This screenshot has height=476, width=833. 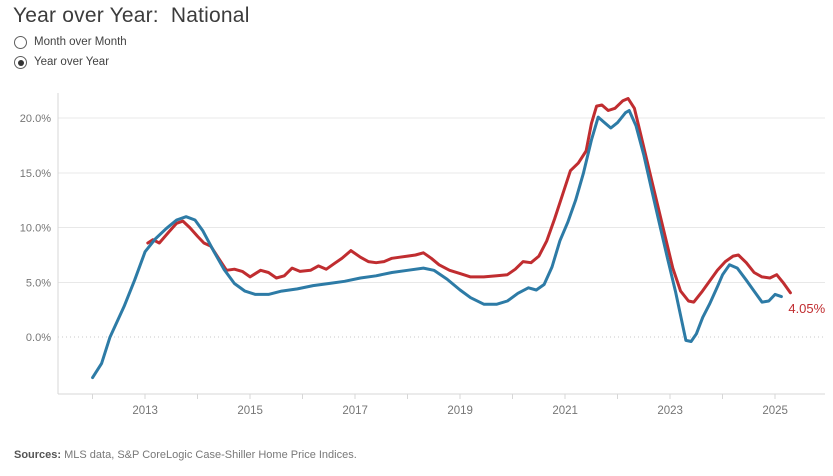 I want to click on radio-option-label: Month over Month, so click(x=80, y=42).